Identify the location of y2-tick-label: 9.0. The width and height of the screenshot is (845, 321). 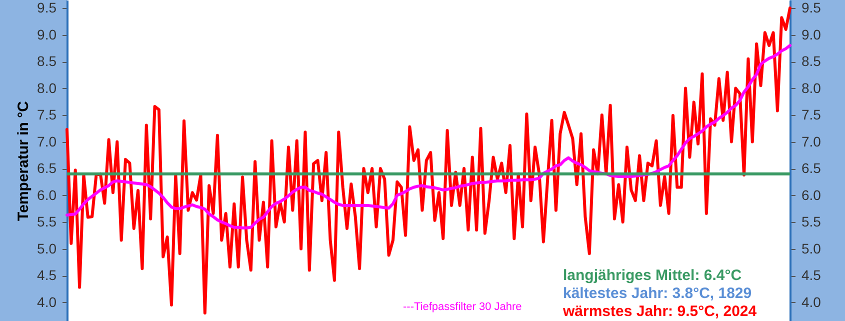
(812, 34).